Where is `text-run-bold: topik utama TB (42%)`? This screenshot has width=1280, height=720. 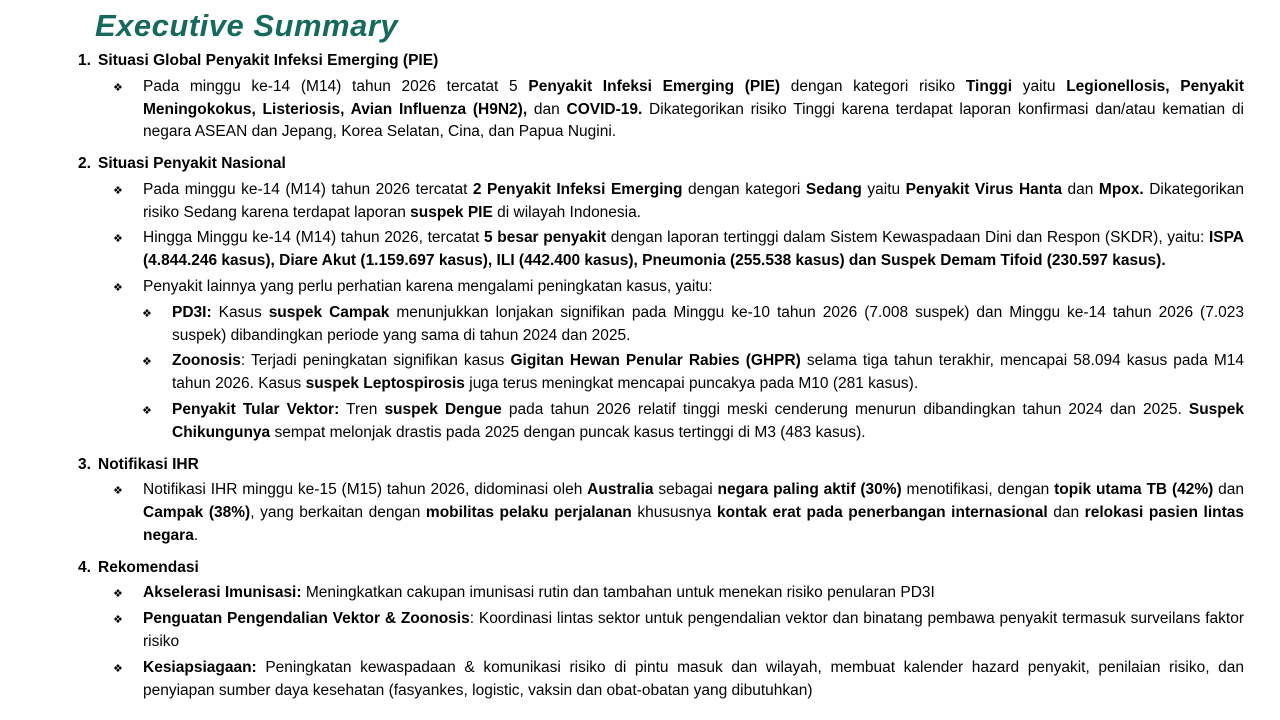 text-run-bold: topik utama TB (42%) is located at coordinates (1134, 490).